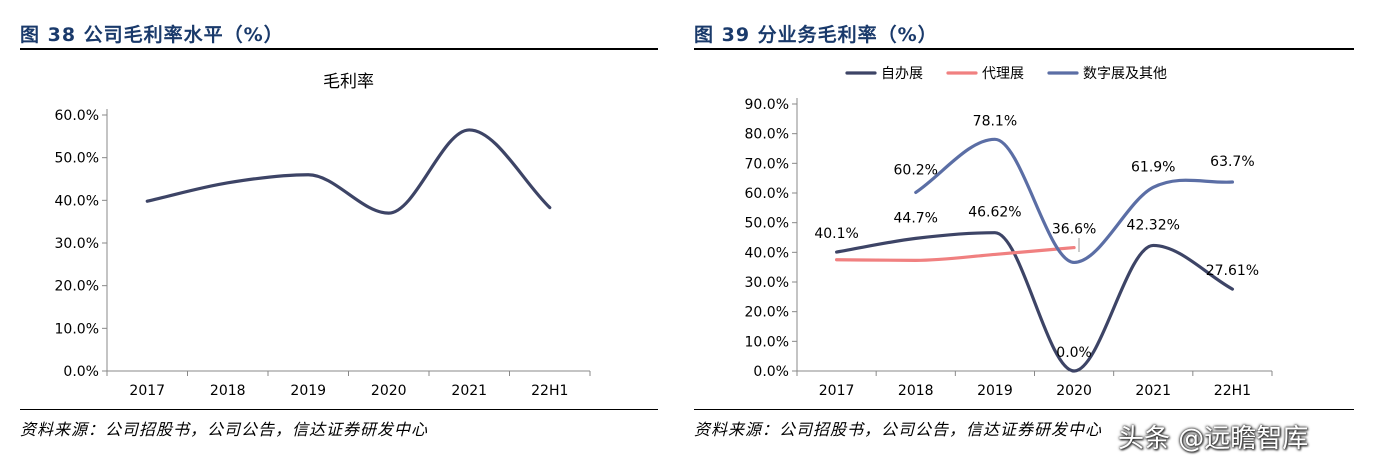  I want to click on legend-label: 代理展, so click(1003, 74).